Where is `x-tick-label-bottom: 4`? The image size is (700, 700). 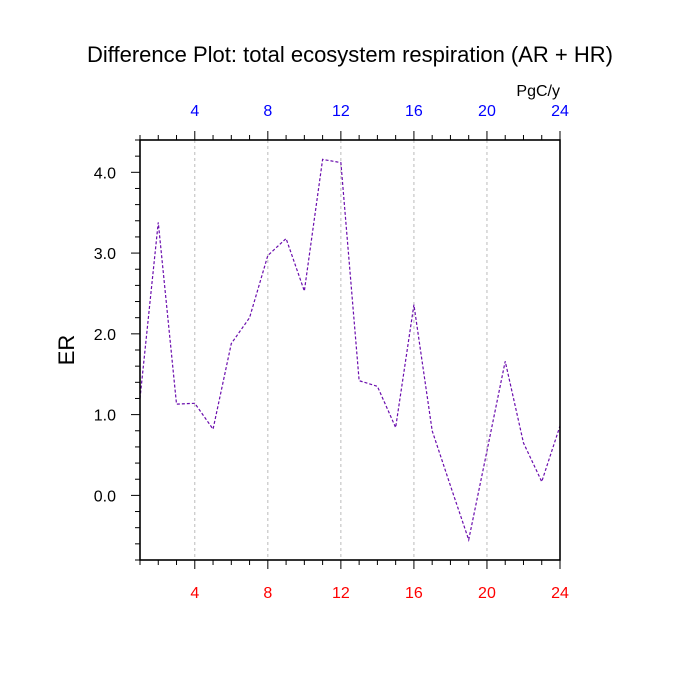
x-tick-label-bottom: 4 is located at coordinates (194, 593).